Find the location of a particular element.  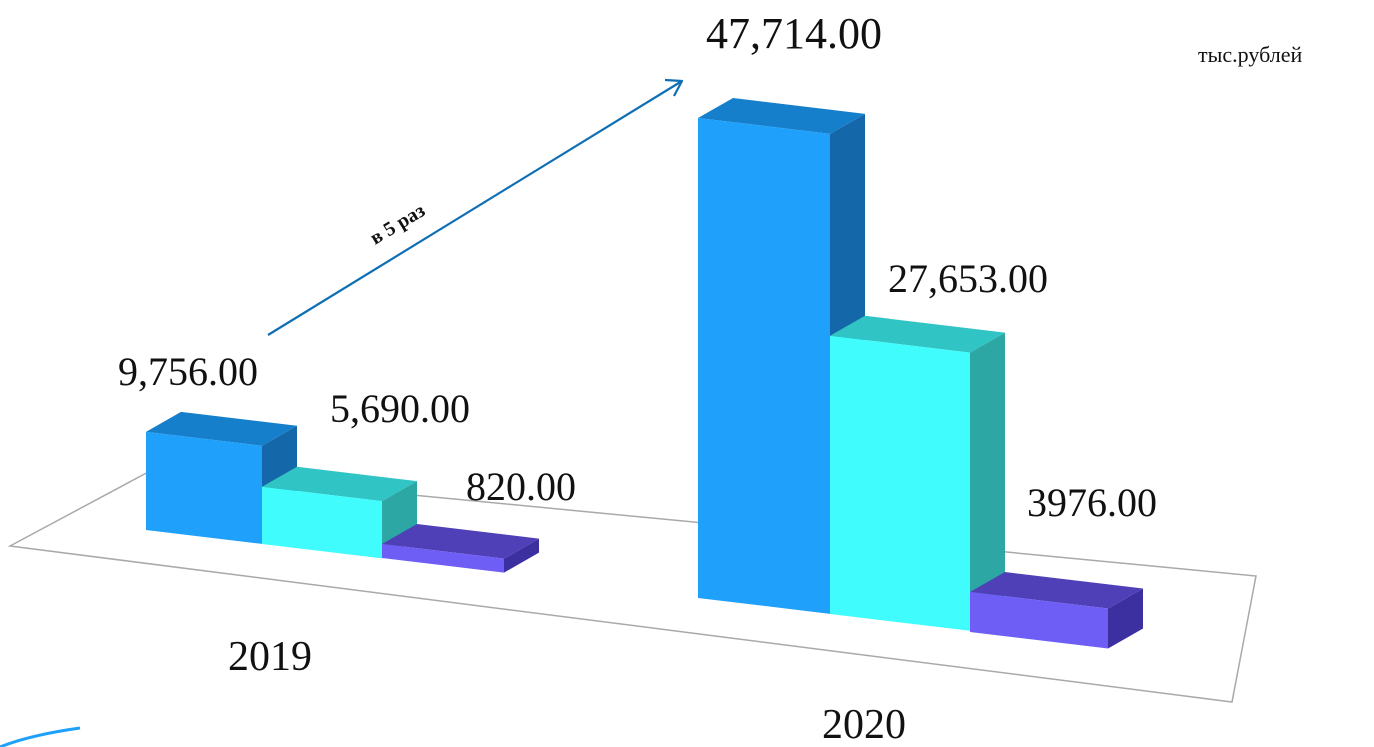

category-label-2019: 2019 is located at coordinates (270, 657).